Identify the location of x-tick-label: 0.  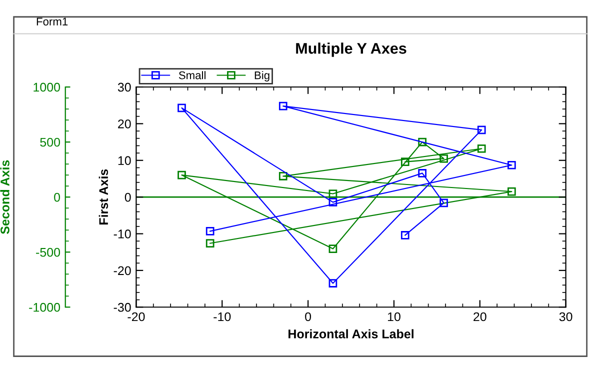
(308, 317).